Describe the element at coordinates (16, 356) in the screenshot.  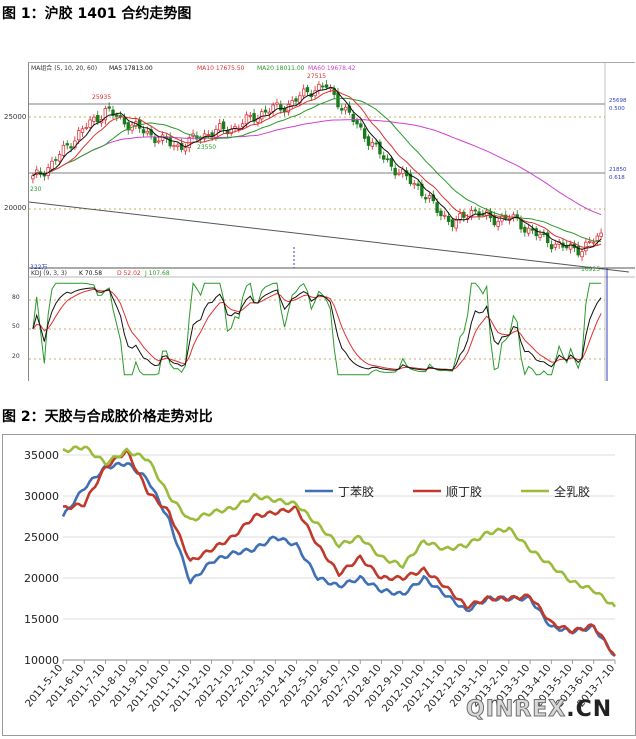
I see `fig1-kdj-label-20: 20` at that location.